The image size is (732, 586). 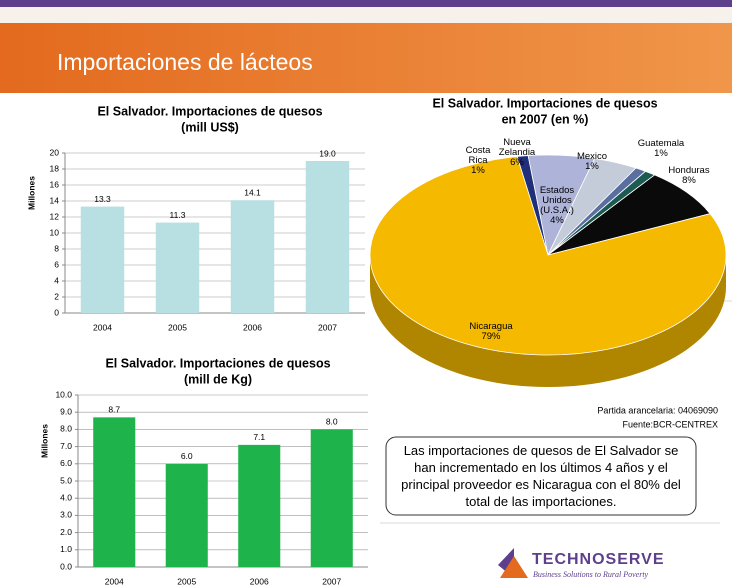 What do you see at coordinates (548, 321) in the screenshot?
I see `pie-side` at bounding box center [548, 321].